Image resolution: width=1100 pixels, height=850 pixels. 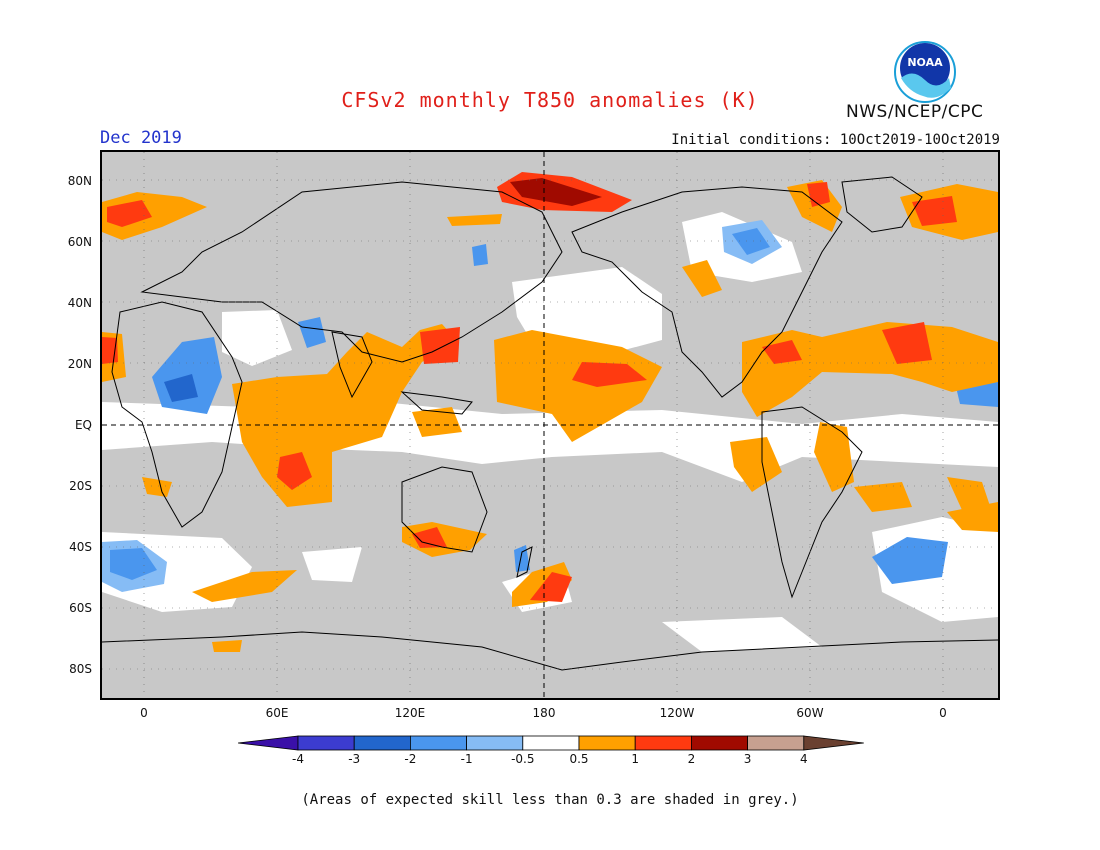 I want to click on lon-label-120w: 120W, so click(x=677, y=713).